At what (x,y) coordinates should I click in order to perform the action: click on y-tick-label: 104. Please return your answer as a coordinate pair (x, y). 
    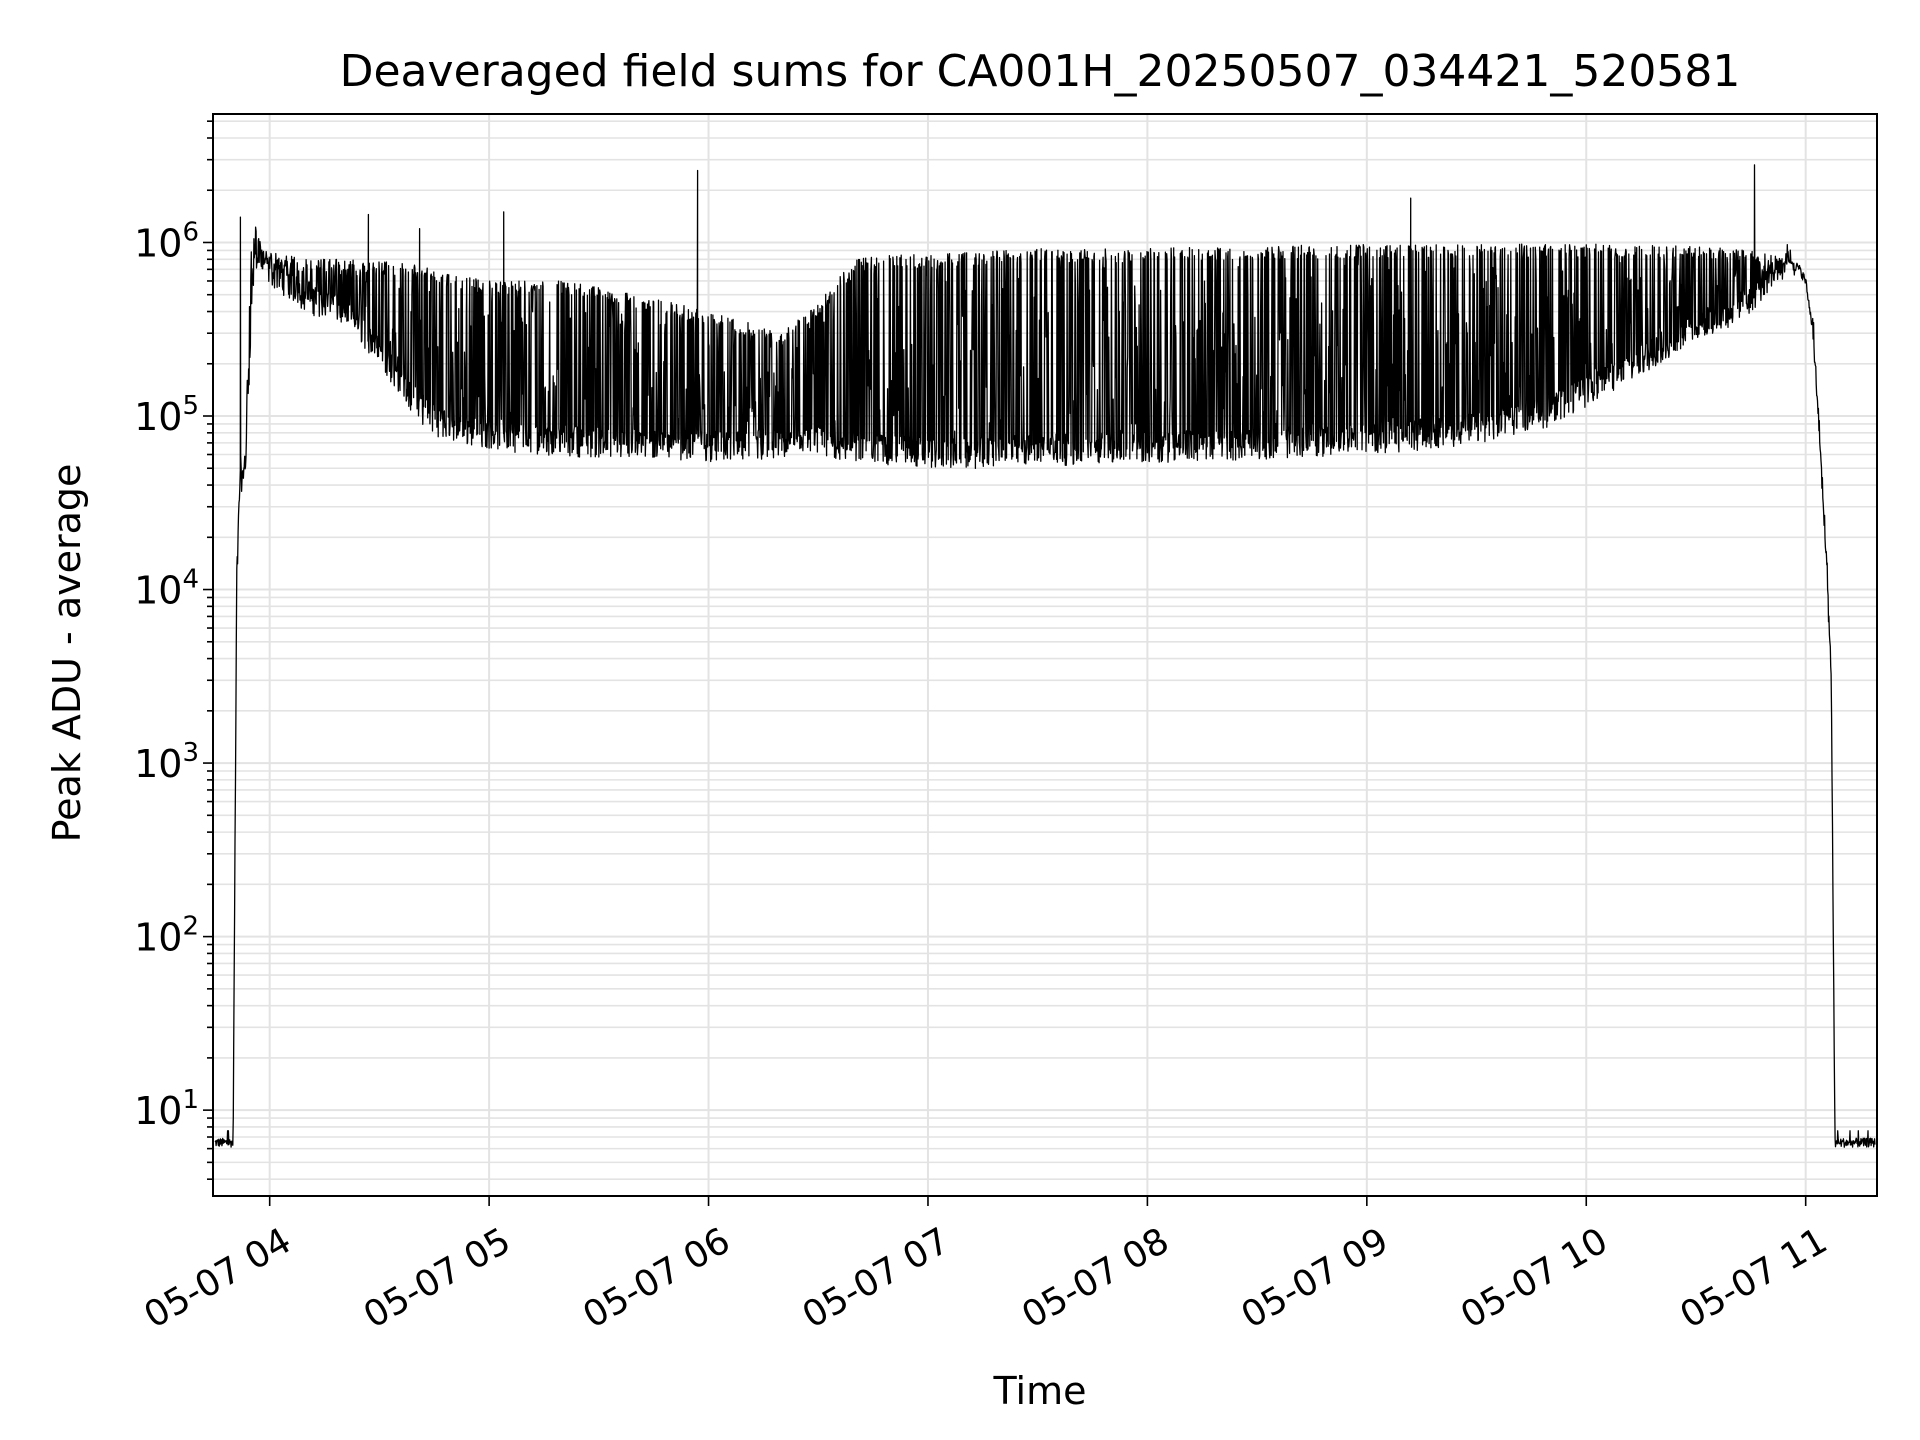
    Looking at the image, I should click on (166, 589).